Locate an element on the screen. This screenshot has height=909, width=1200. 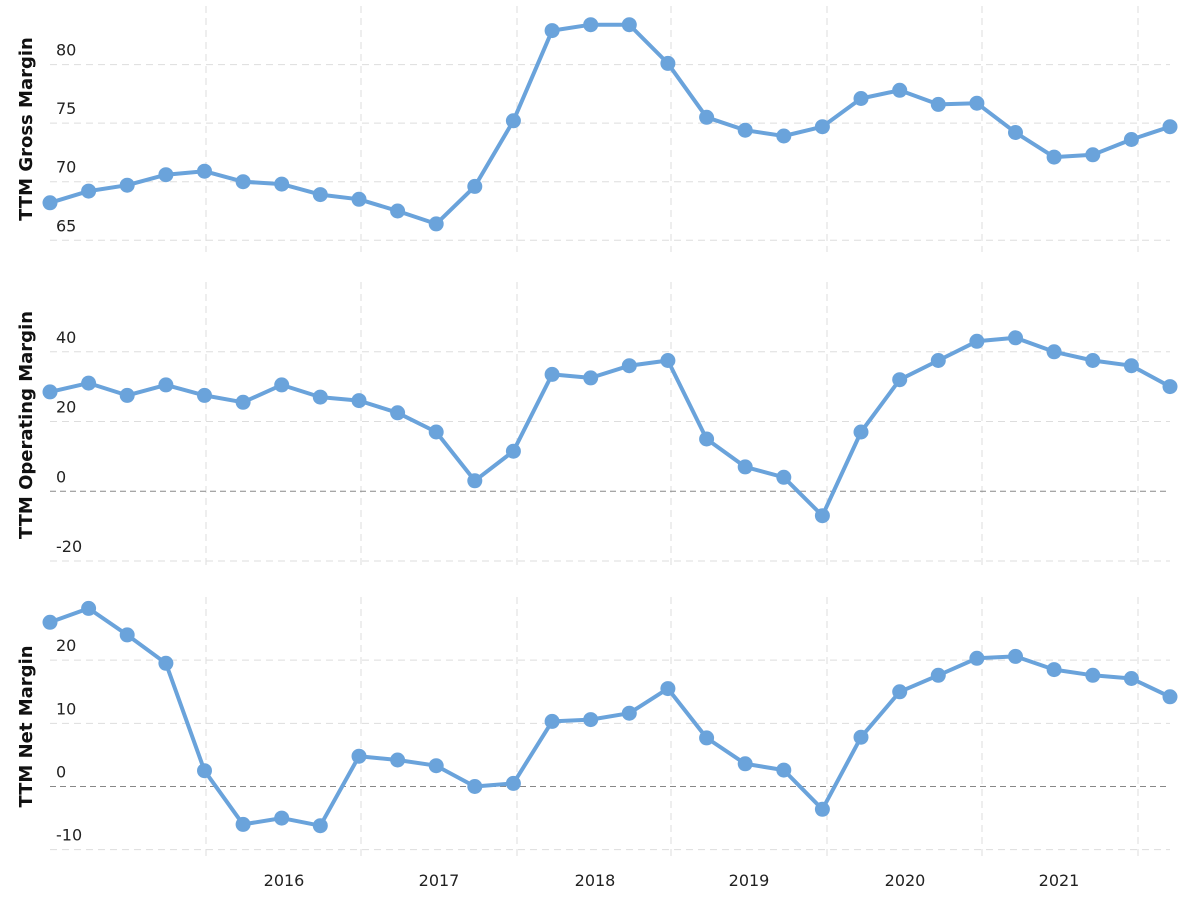
x-tick-label: 2019 is located at coordinates (749, 880).